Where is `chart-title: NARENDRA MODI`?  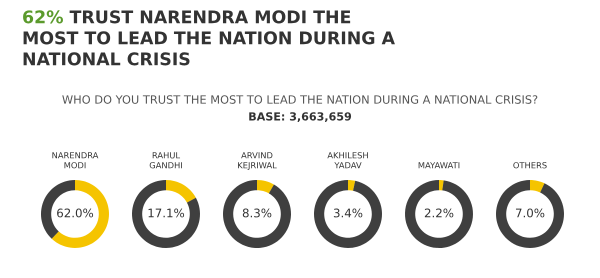 chart-title: NARENDRA MODI is located at coordinates (75, 160).